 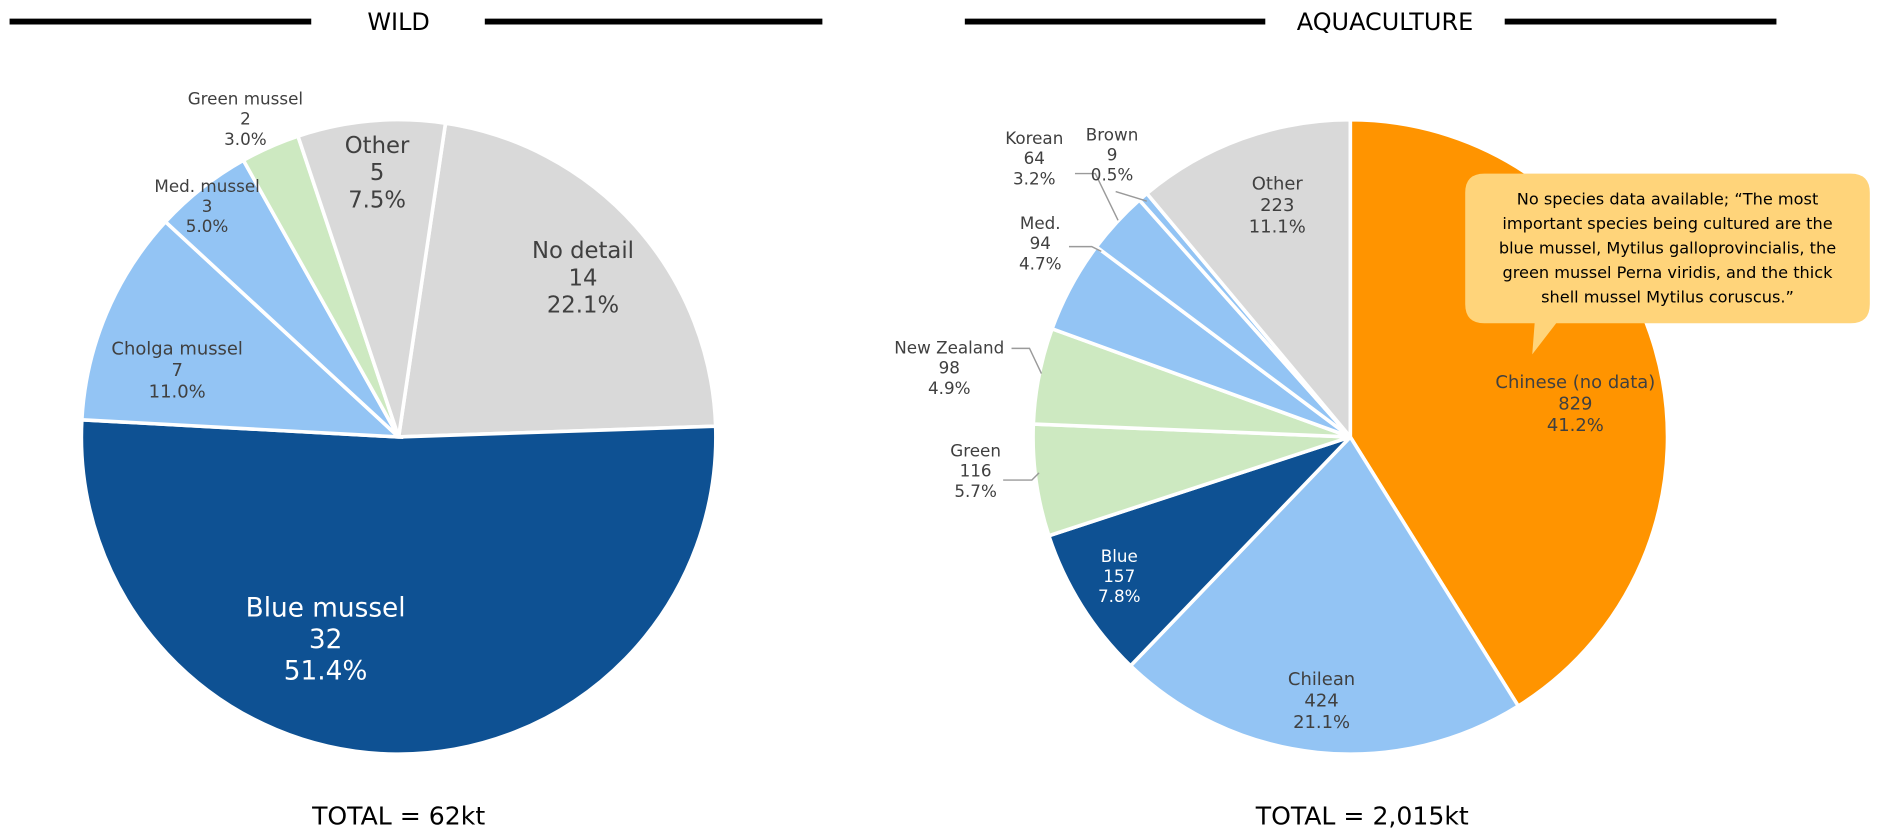 What do you see at coordinates (398, 816) in the screenshot?
I see `total-label: TOTAL = 62kt` at bounding box center [398, 816].